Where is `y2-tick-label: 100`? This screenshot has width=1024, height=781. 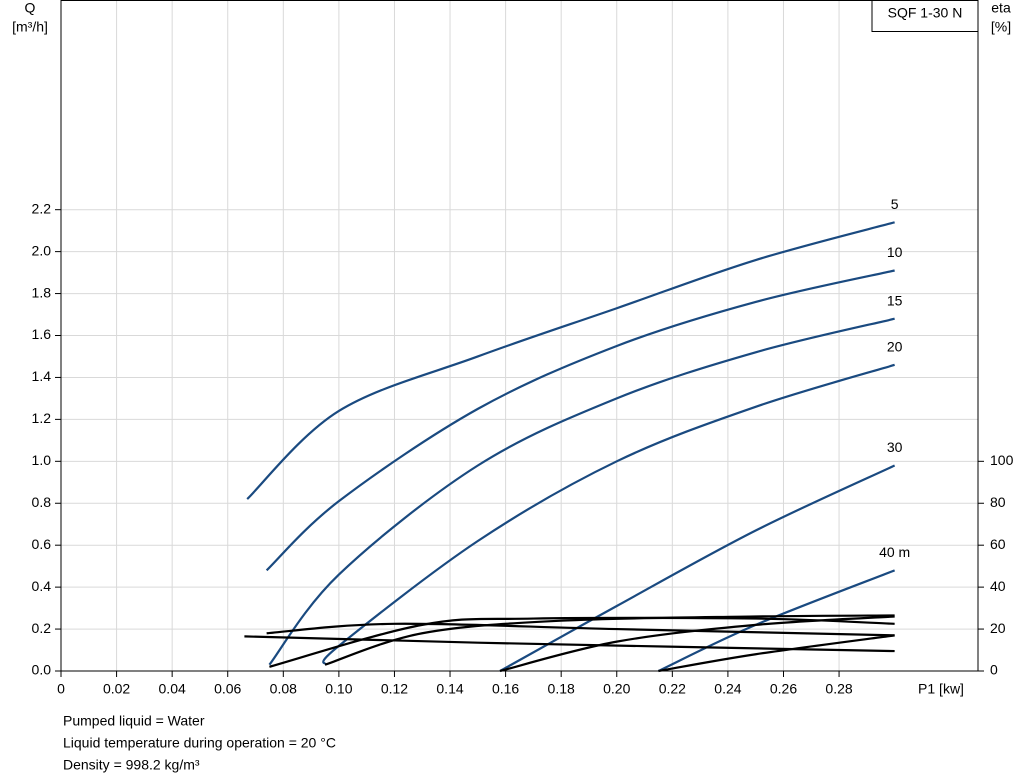 y2-tick-label: 100 is located at coordinates (1002, 460).